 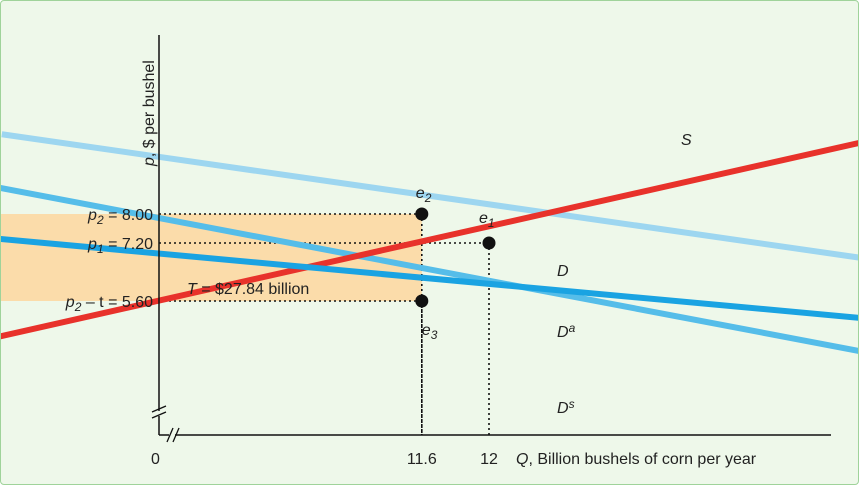 What do you see at coordinates (159, 412) in the screenshot?
I see `y-axis-break` at bounding box center [159, 412].